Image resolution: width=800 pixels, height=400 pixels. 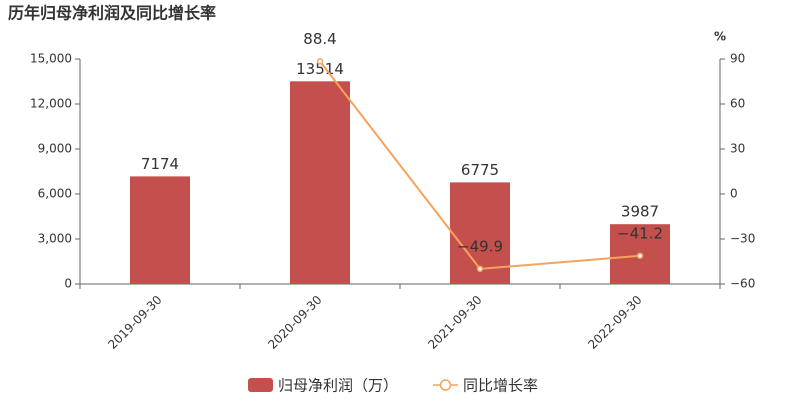 What do you see at coordinates (500, 386) in the screenshot?
I see `legend-label: 同比增长率` at bounding box center [500, 386].